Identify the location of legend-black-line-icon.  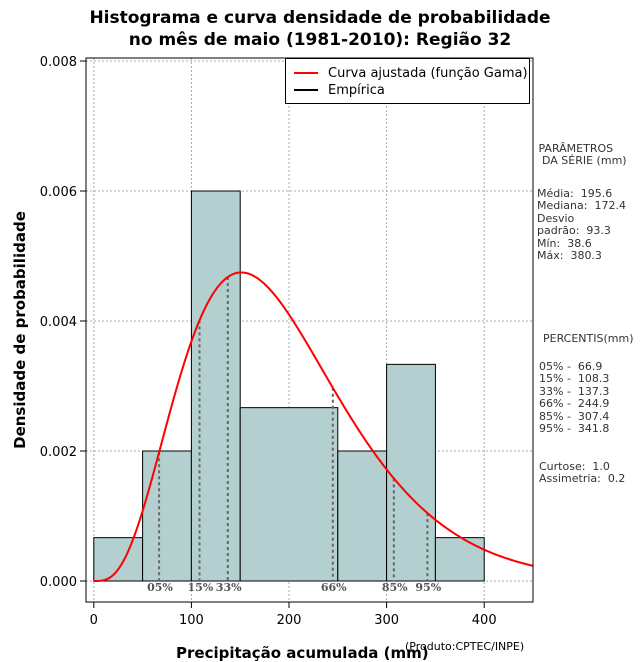
(306, 90).